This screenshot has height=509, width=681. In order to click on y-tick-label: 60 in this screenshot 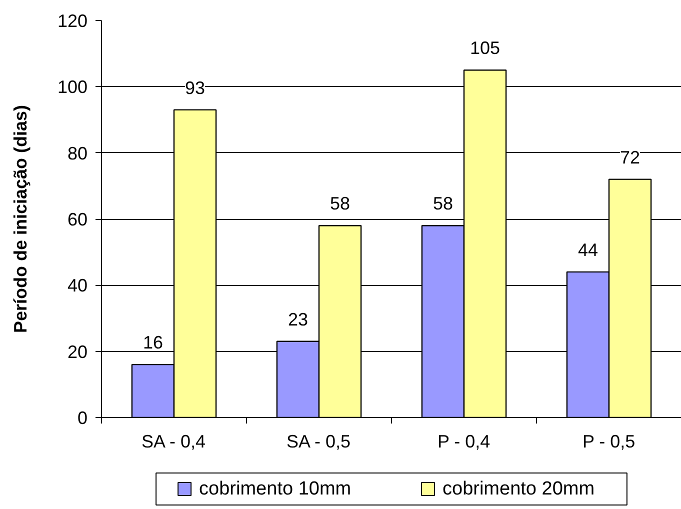, I will do `click(77, 220)`.